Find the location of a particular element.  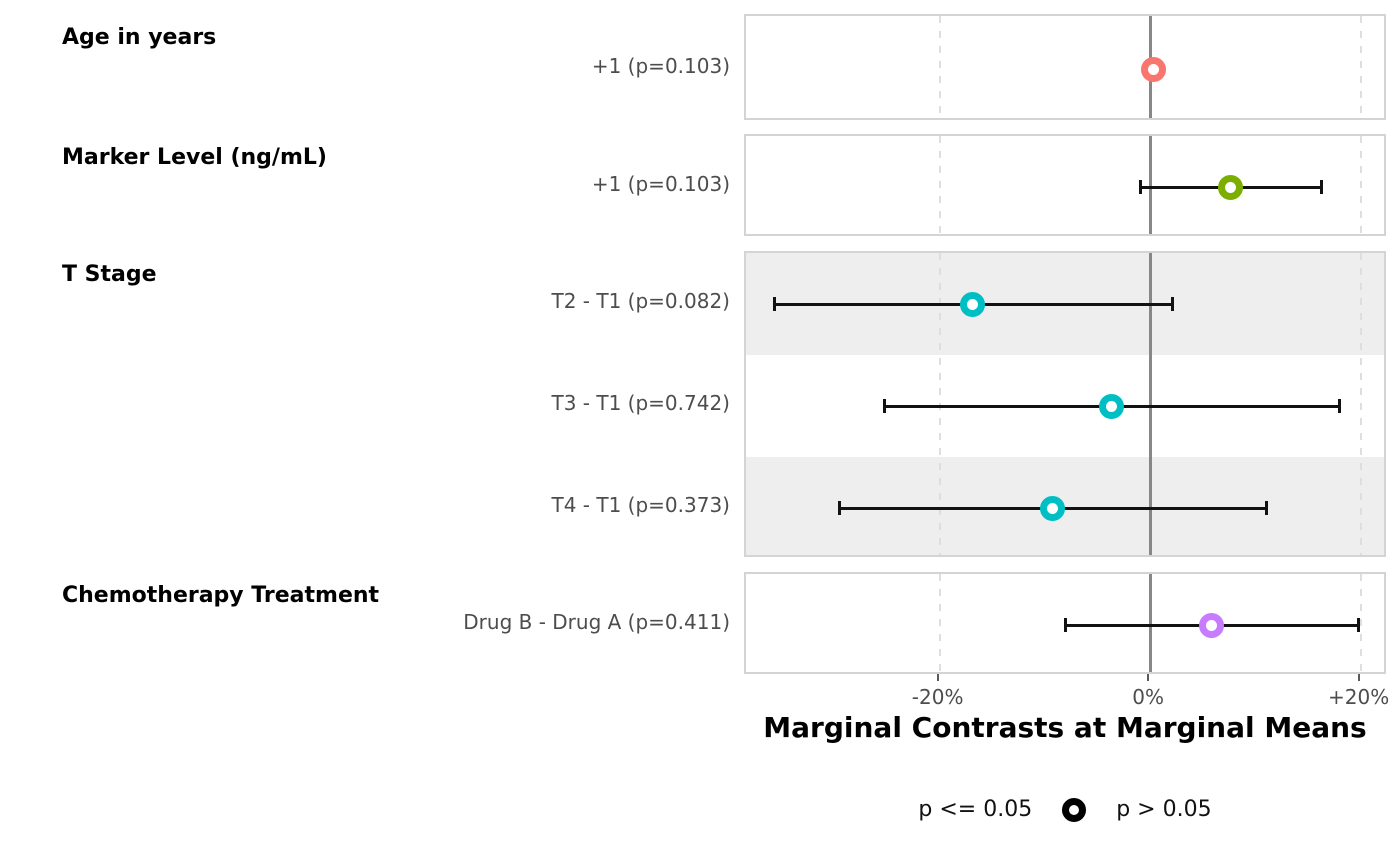

x-tick-label: -20% is located at coordinates (937, 697).